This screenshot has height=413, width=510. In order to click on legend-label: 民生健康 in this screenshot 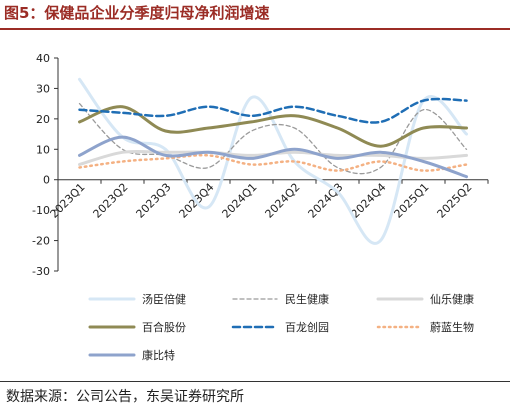, I will do `click(307, 299)`.